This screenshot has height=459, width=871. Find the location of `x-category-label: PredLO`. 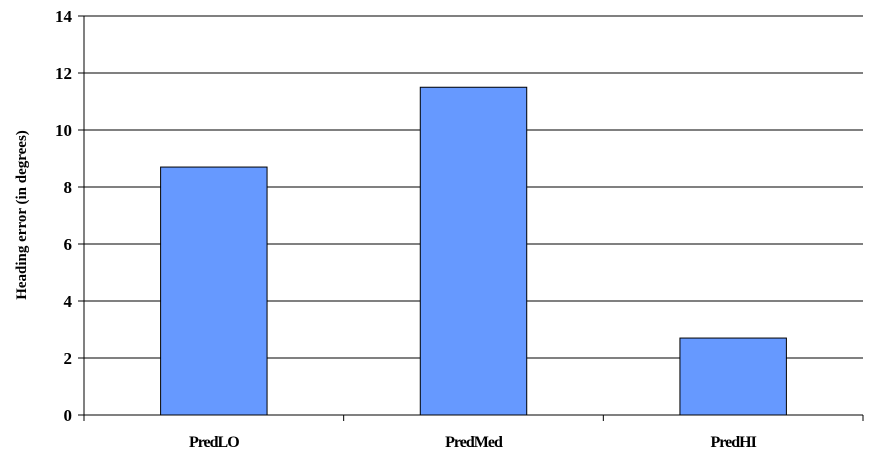

x-category-label: PredLO is located at coordinates (214, 442).